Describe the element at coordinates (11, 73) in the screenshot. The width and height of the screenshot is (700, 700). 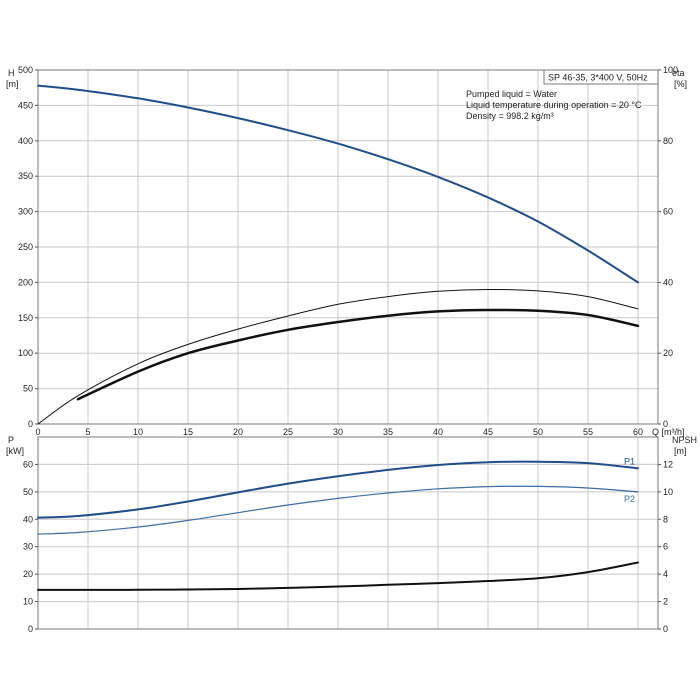
I see `left-axis-label: H` at that location.